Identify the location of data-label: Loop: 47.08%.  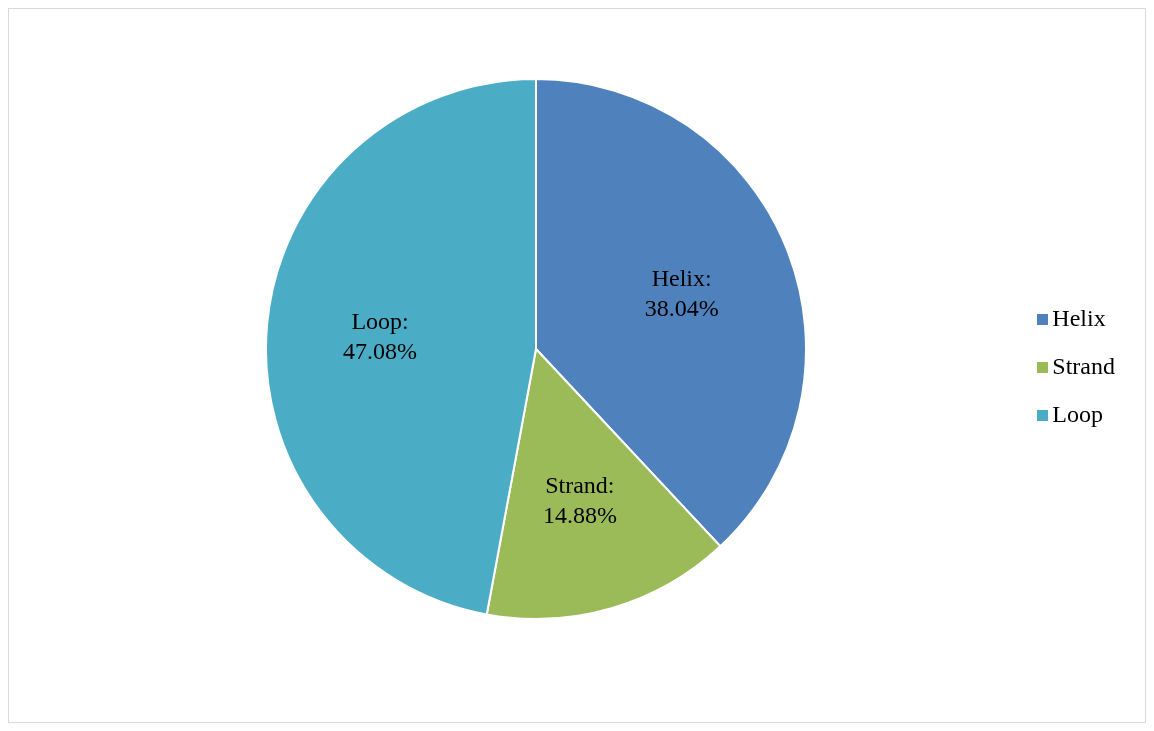
(380, 335).